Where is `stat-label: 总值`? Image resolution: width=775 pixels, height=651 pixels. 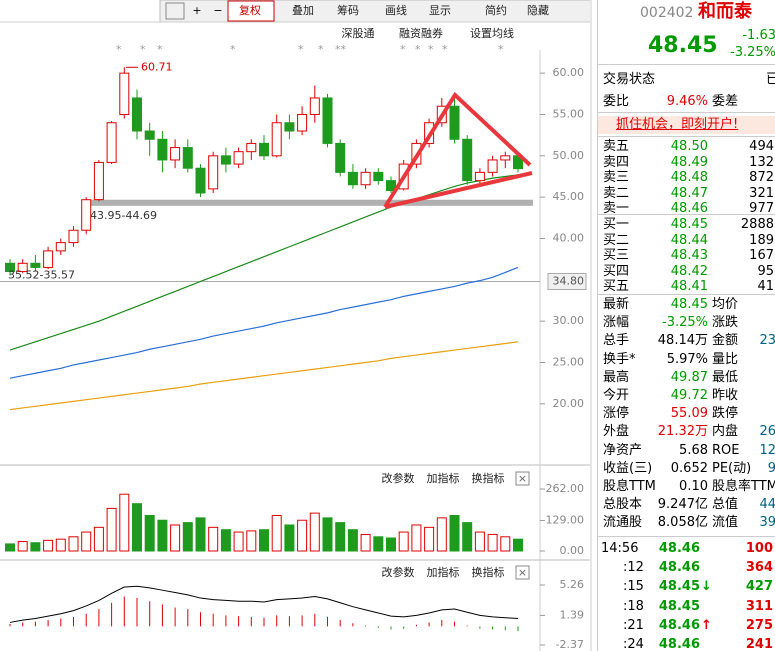
stat-label: 总值 is located at coordinates (725, 505).